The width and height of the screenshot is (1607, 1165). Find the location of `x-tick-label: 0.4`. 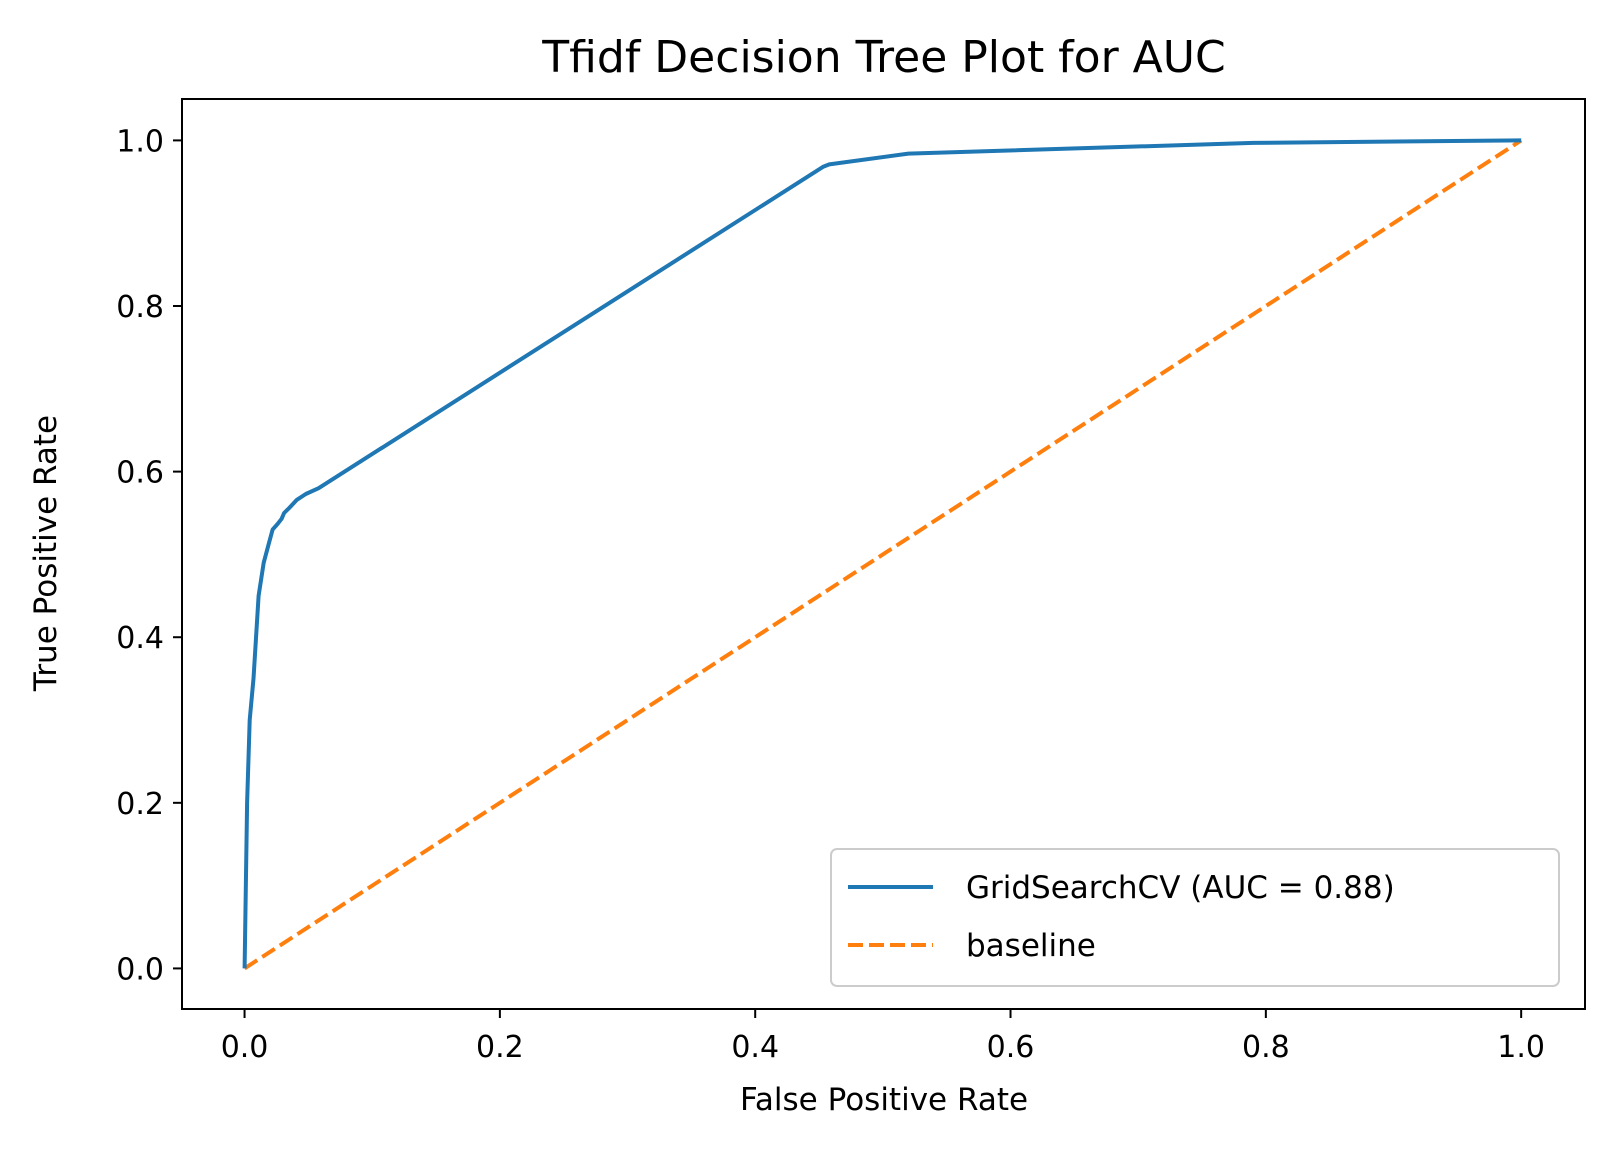

x-tick-label: 0.4 is located at coordinates (755, 1047).